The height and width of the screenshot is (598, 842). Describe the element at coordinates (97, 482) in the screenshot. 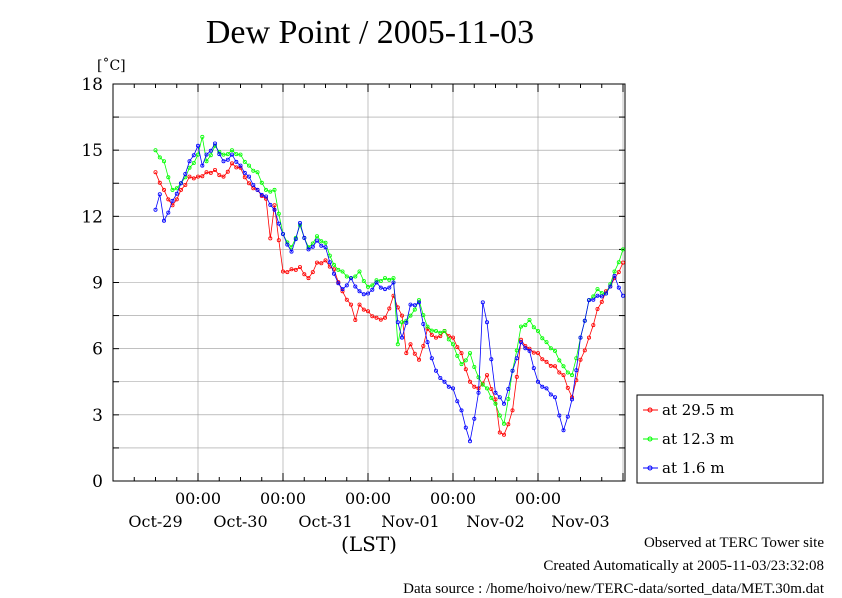

I see `y-tick-label: 0` at that location.